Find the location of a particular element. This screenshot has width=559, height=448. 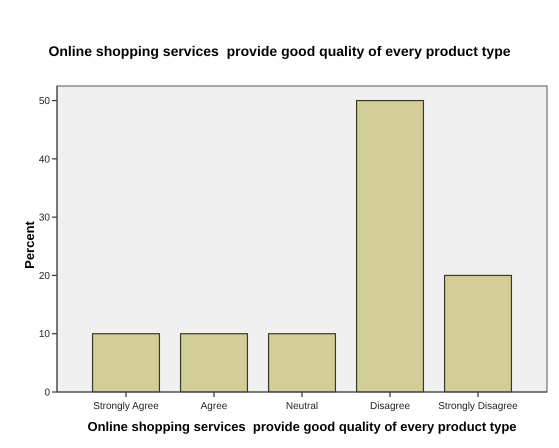

x-tick-label: Agree is located at coordinates (214, 406).